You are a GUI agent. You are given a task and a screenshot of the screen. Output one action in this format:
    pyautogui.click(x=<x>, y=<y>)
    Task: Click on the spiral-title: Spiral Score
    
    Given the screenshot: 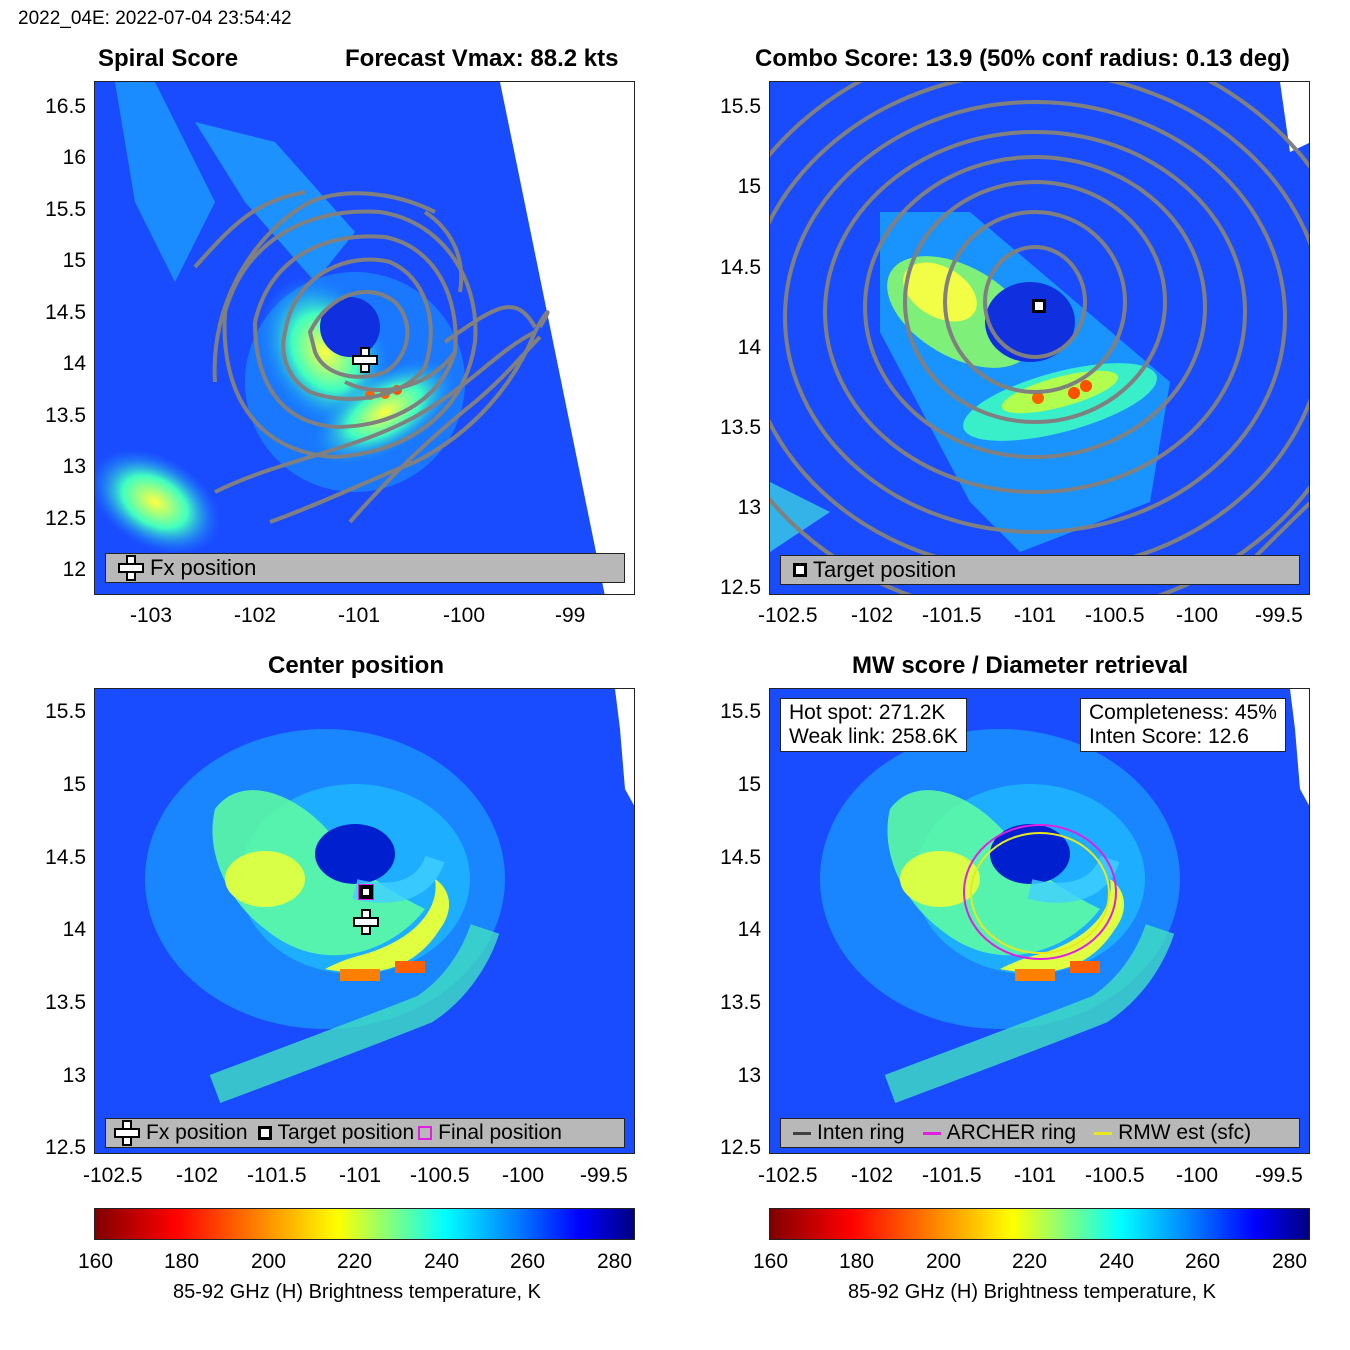 What is the action you would take?
    pyautogui.click(x=168, y=58)
    